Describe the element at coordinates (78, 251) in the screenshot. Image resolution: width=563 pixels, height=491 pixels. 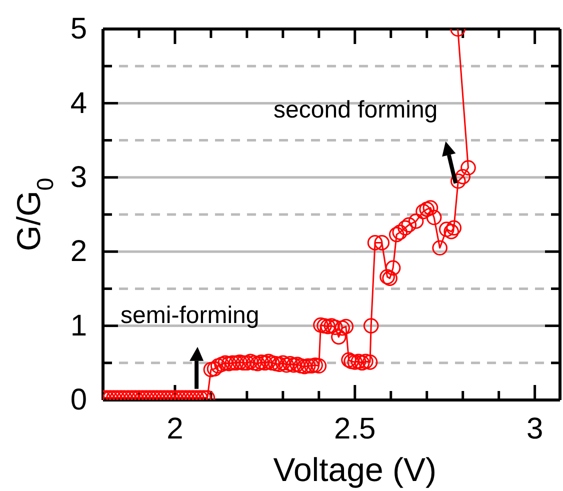
I see `y-tick-label: 2` at that location.